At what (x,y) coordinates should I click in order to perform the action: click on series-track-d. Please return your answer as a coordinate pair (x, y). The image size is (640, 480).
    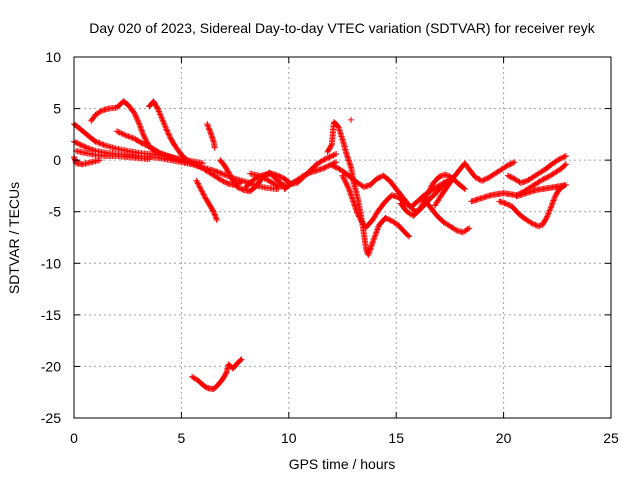
    Looking at the image, I should click on (113, 155).